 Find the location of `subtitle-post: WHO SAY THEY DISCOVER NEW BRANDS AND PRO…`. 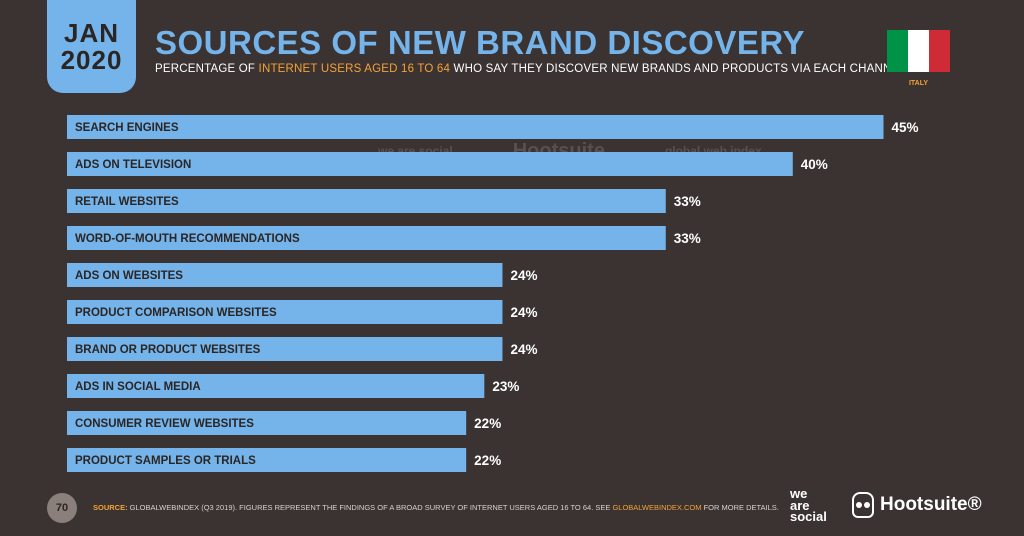

subtitle-post: WHO SAY THEY DISCOVER NEW BRANDS AND PRO… is located at coordinates (678, 69).